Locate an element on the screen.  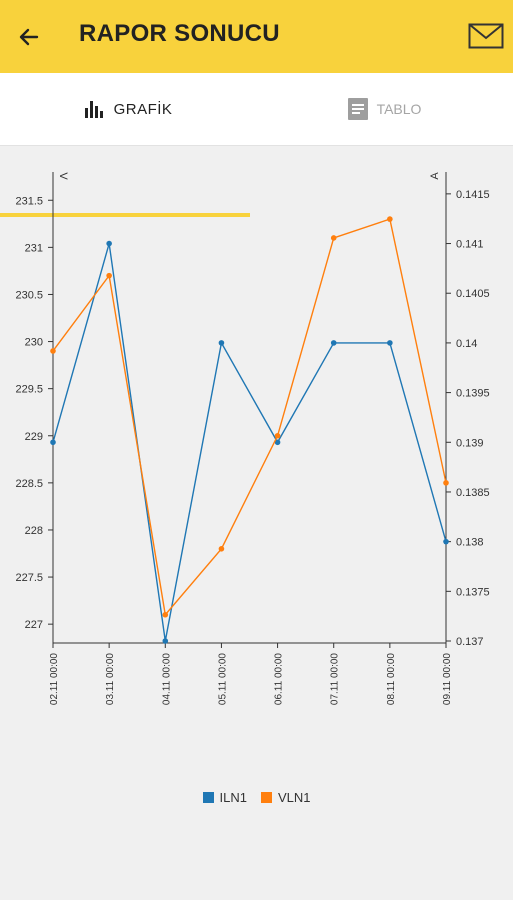
legend-item-iln1: ILN1 is located at coordinates (224, 797).